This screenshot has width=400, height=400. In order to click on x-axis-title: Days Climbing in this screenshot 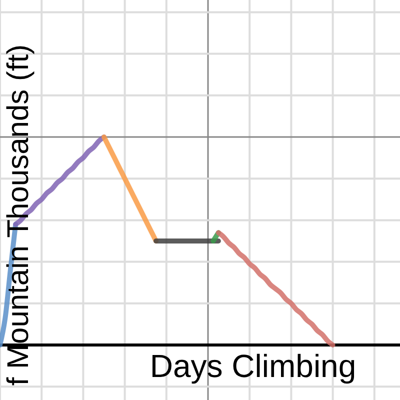, I will do `click(253, 366)`.